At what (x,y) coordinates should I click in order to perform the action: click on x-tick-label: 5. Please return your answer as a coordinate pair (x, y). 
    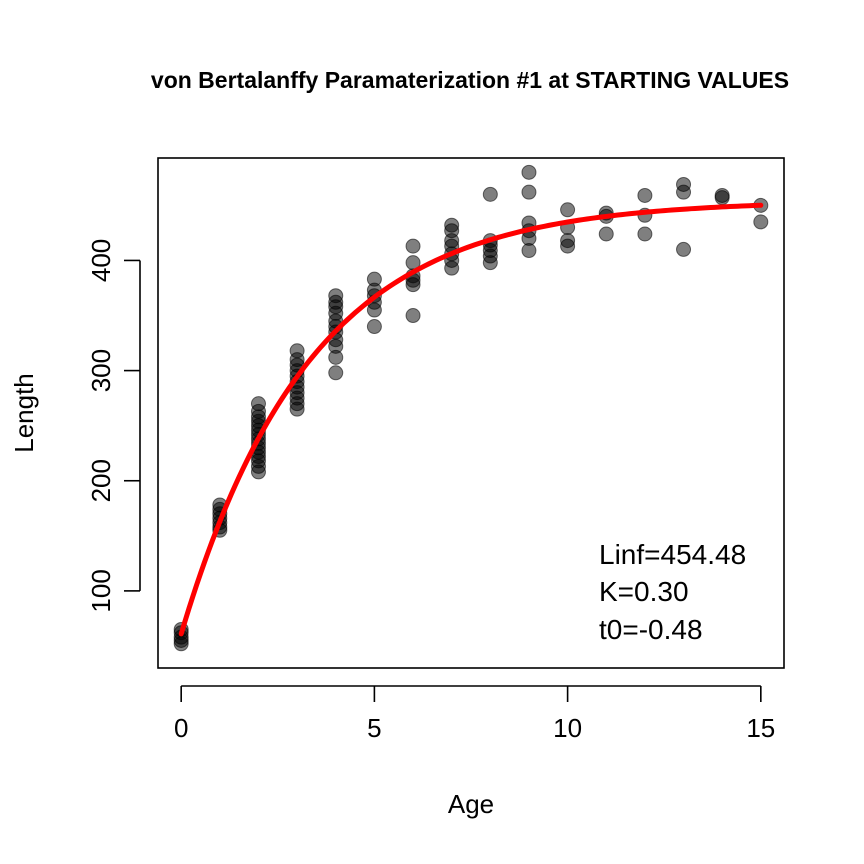
    Looking at the image, I should click on (374, 728).